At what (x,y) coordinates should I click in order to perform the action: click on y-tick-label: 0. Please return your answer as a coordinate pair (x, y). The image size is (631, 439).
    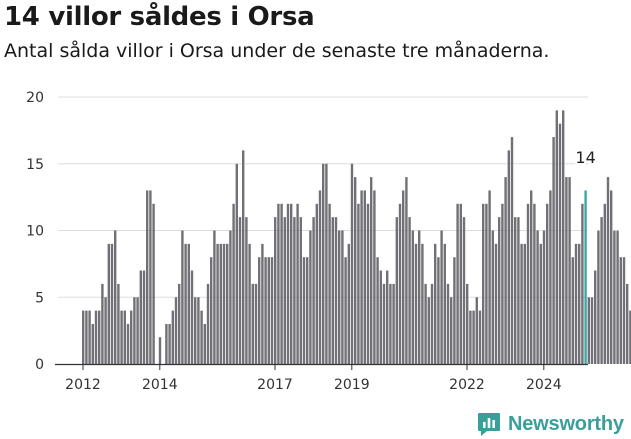
    Looking at the image, I should click on (39, 365).